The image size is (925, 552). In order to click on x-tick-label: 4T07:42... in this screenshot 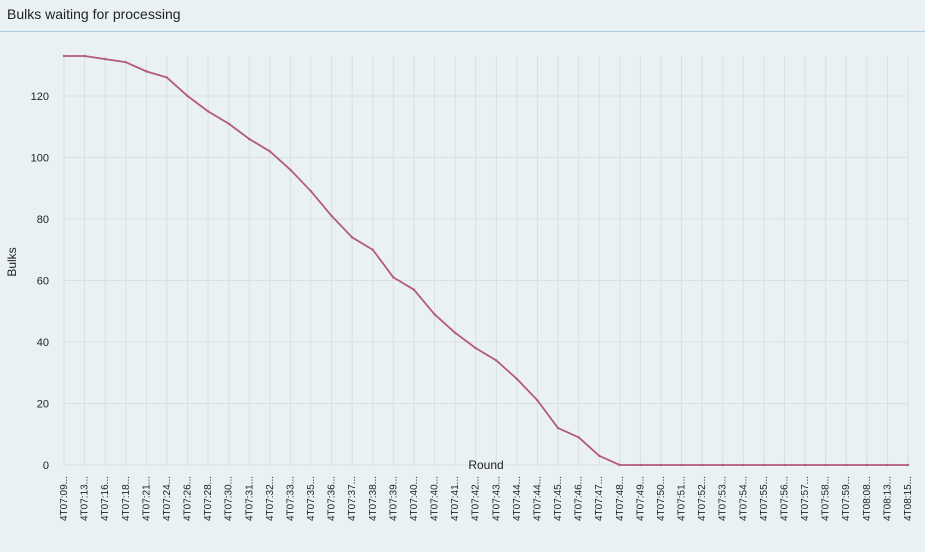, I will do `click(476, 498)`.